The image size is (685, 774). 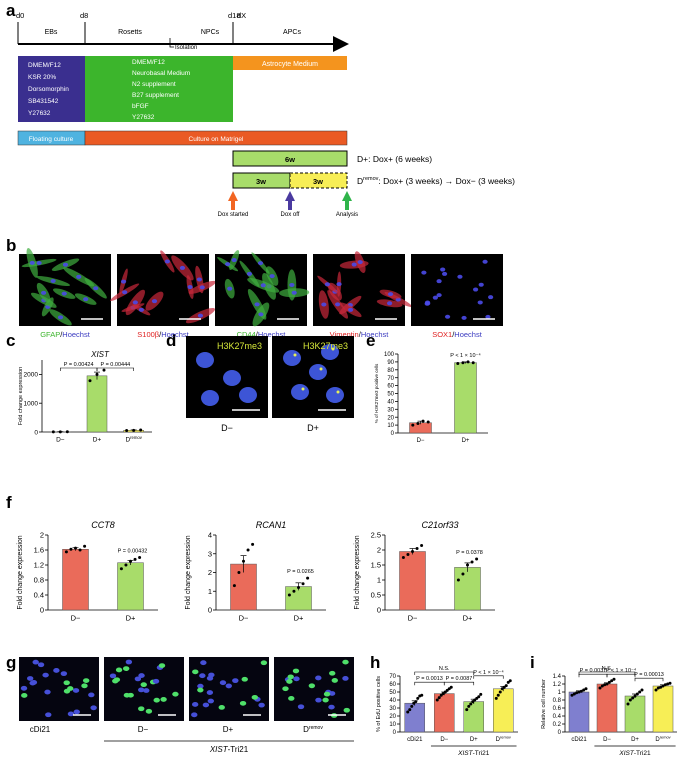 I want to click on medium1-line1: DMEM/F12, so click(x=44, y=65).